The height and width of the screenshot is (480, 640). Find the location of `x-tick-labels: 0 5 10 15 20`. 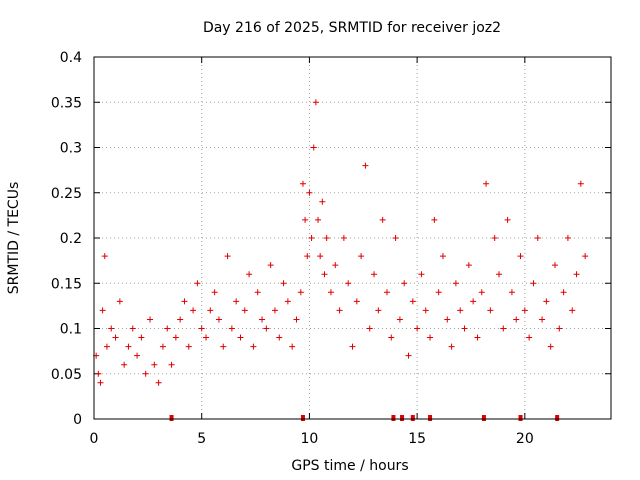

x-tick-labels: 0 5 10 15 20 is located at coordinates (312, 439).